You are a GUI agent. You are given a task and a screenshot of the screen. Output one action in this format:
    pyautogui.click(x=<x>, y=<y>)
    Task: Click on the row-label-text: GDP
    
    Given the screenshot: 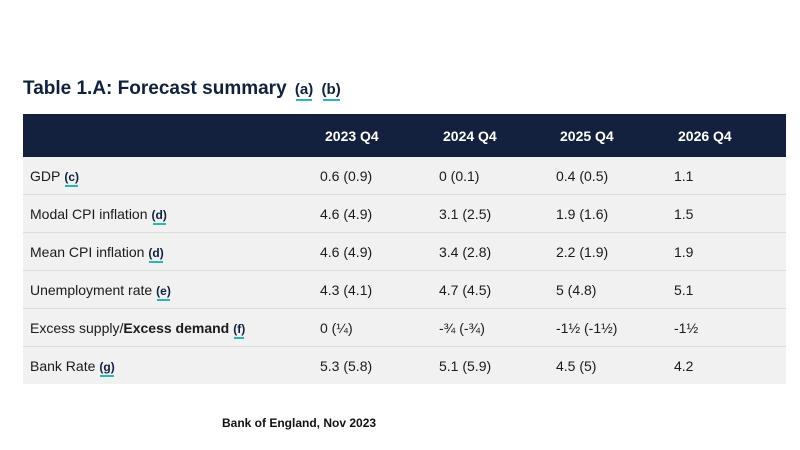 What is the action you would take?
    pyautogui.click(x=45, y=176)
    